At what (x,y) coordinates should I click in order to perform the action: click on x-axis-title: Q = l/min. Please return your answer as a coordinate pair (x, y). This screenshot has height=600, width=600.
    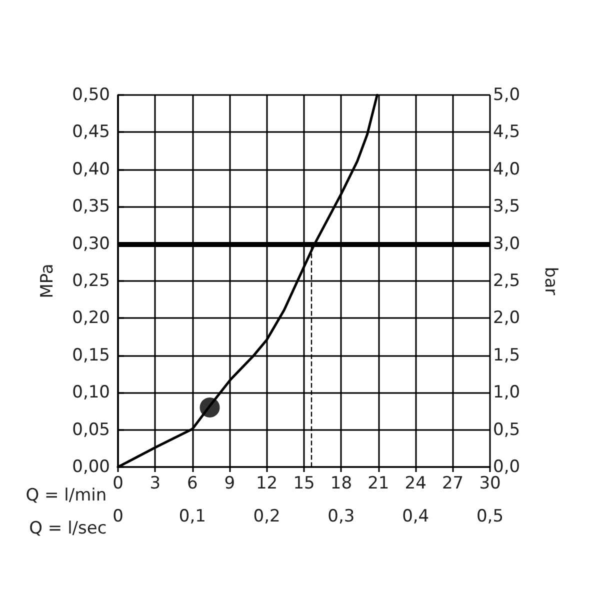
    Looking at the image, I should click on (66, 496).